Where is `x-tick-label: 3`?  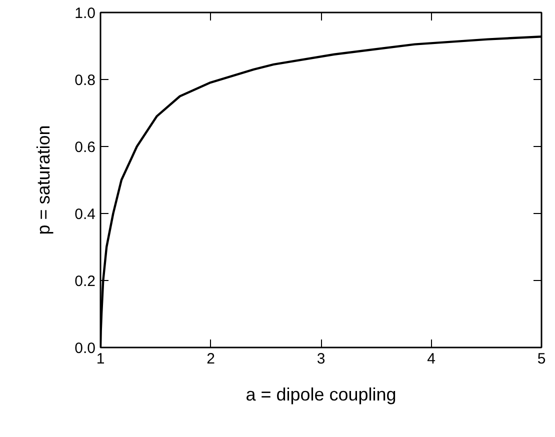 x-tick-label: 3 is located at coordinates (321, 359).